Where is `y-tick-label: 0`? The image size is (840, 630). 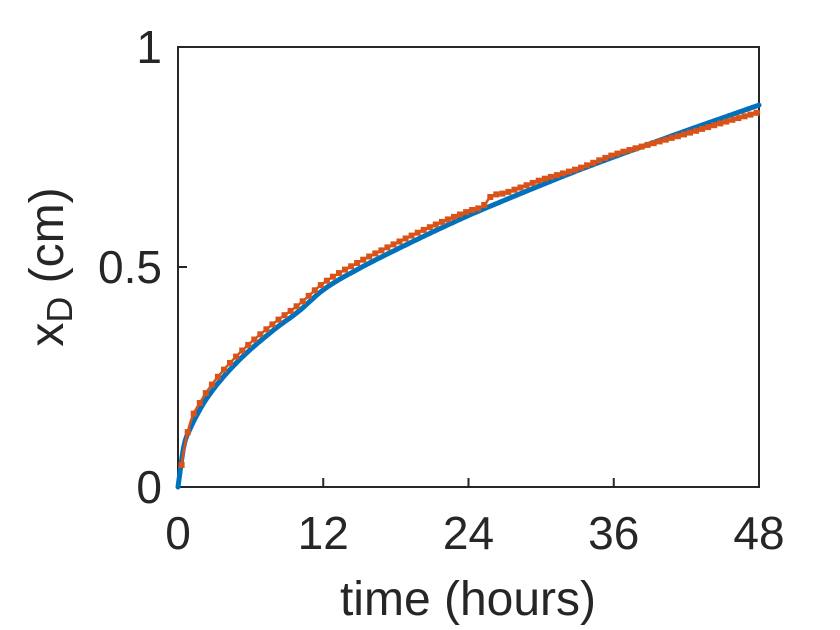
y-tick-label: 0 is located at coordinates (149, 487).